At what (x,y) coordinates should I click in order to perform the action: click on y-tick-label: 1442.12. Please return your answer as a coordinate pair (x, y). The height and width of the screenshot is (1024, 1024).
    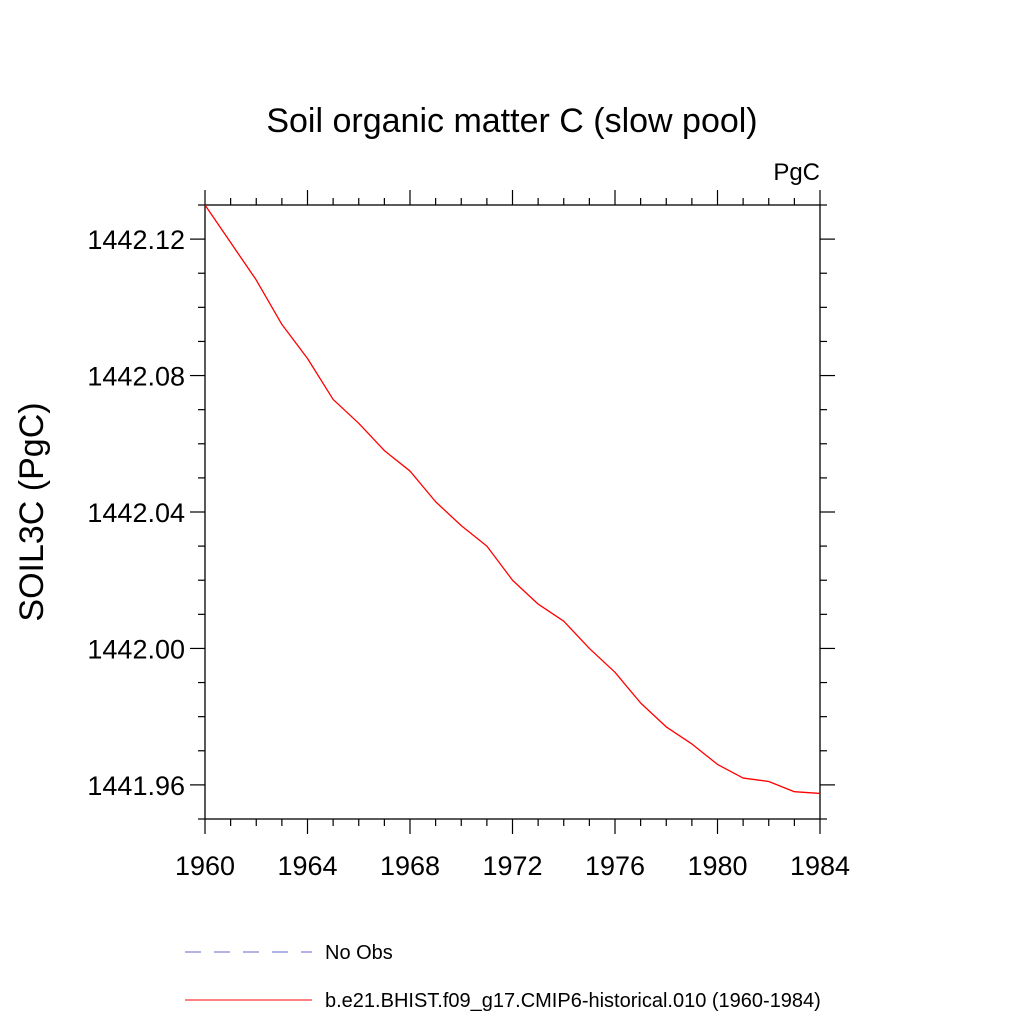
    Looking at the image, I should click on (136, 240).